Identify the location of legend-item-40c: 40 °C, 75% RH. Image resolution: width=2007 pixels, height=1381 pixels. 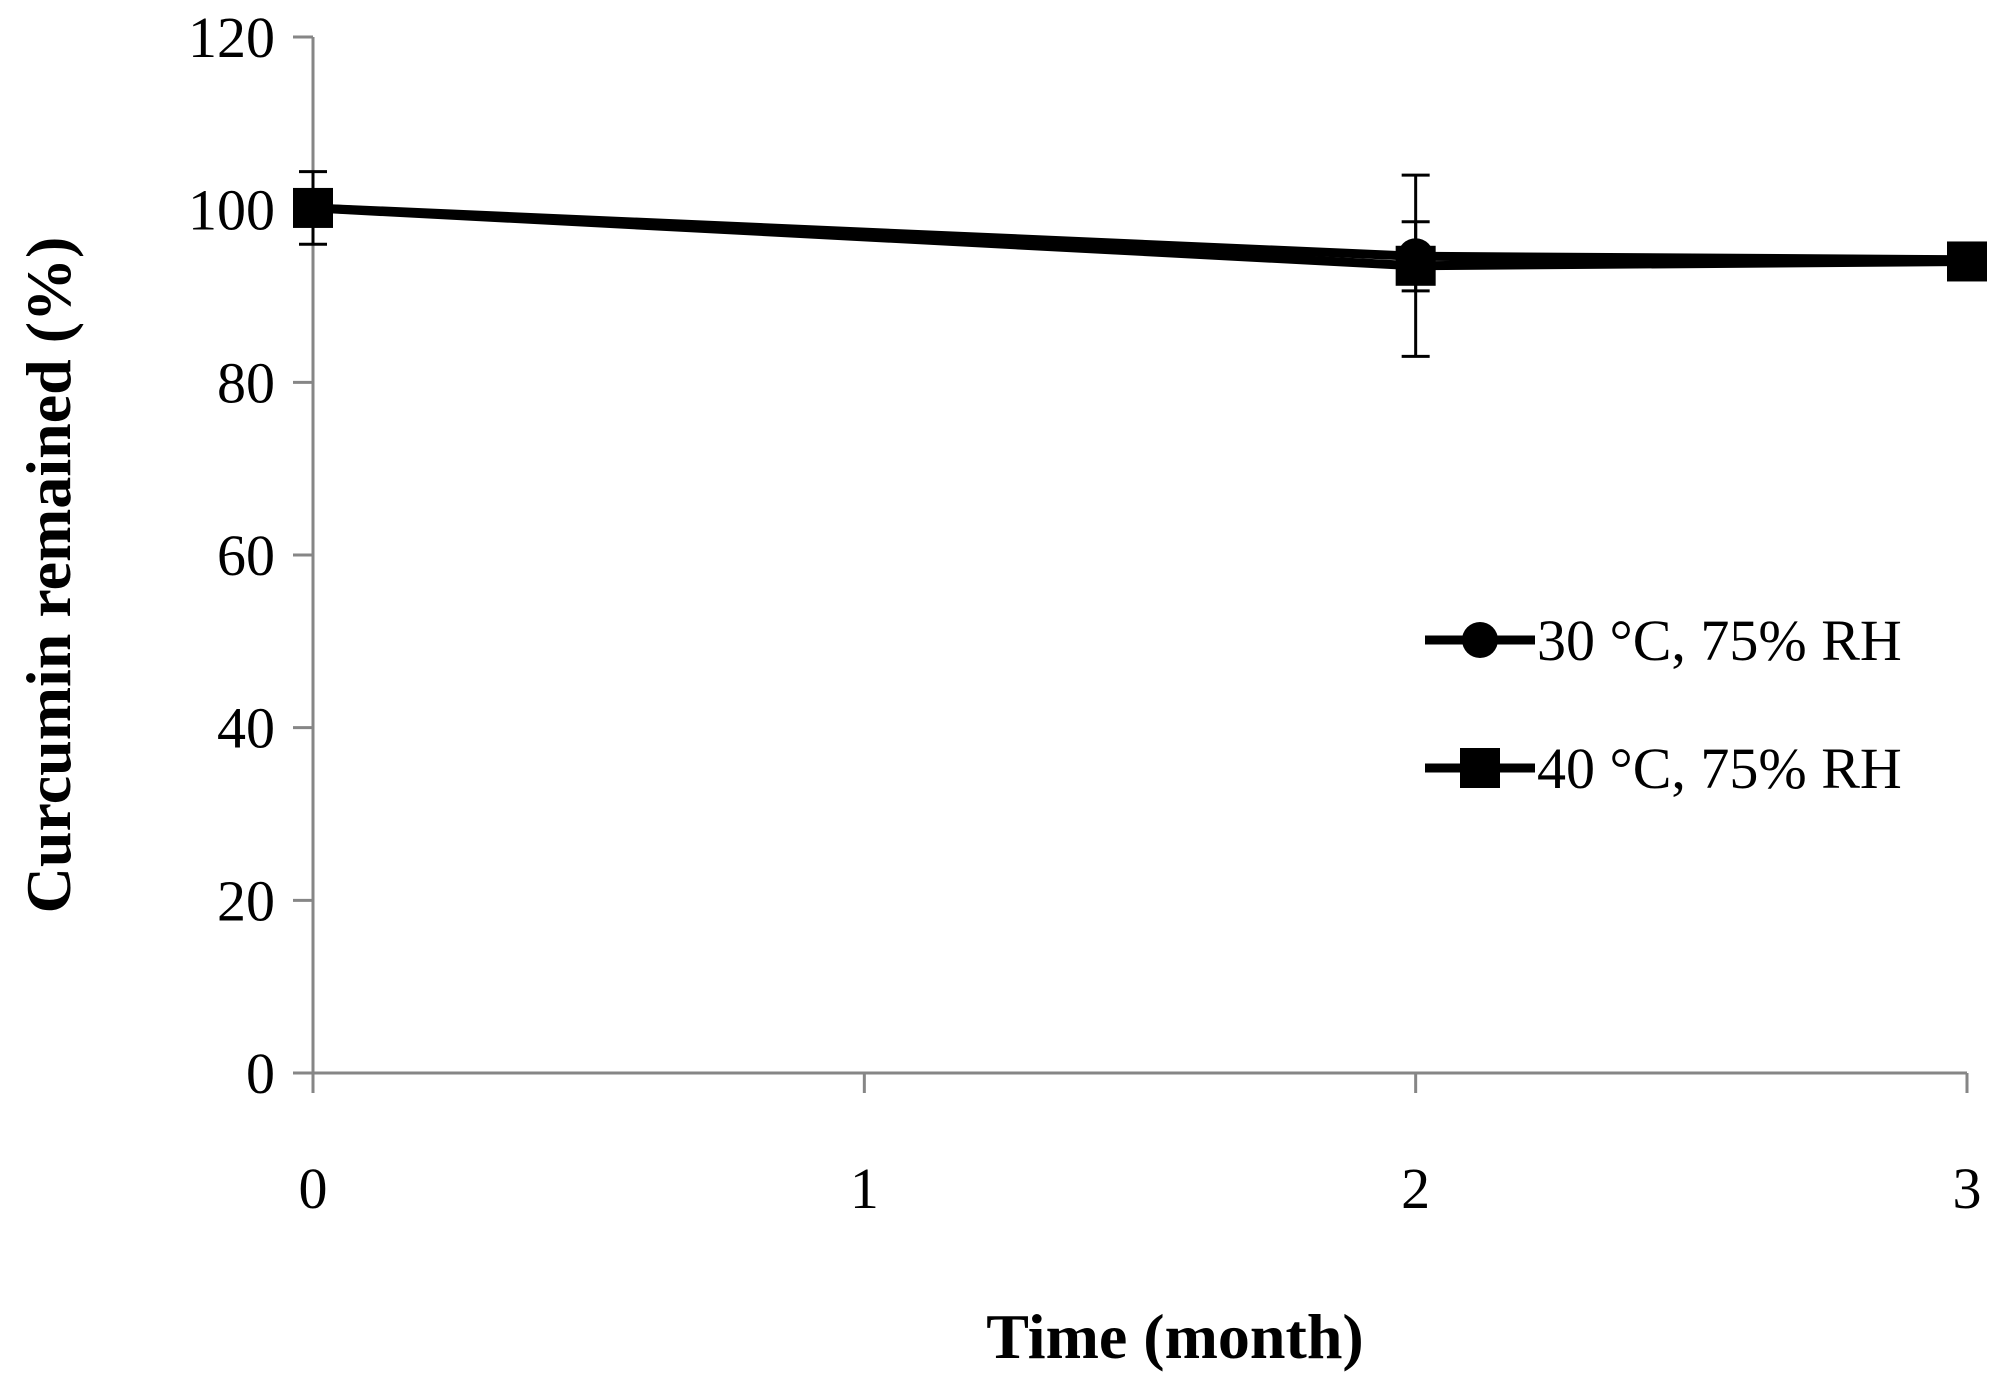
(1663, 768).